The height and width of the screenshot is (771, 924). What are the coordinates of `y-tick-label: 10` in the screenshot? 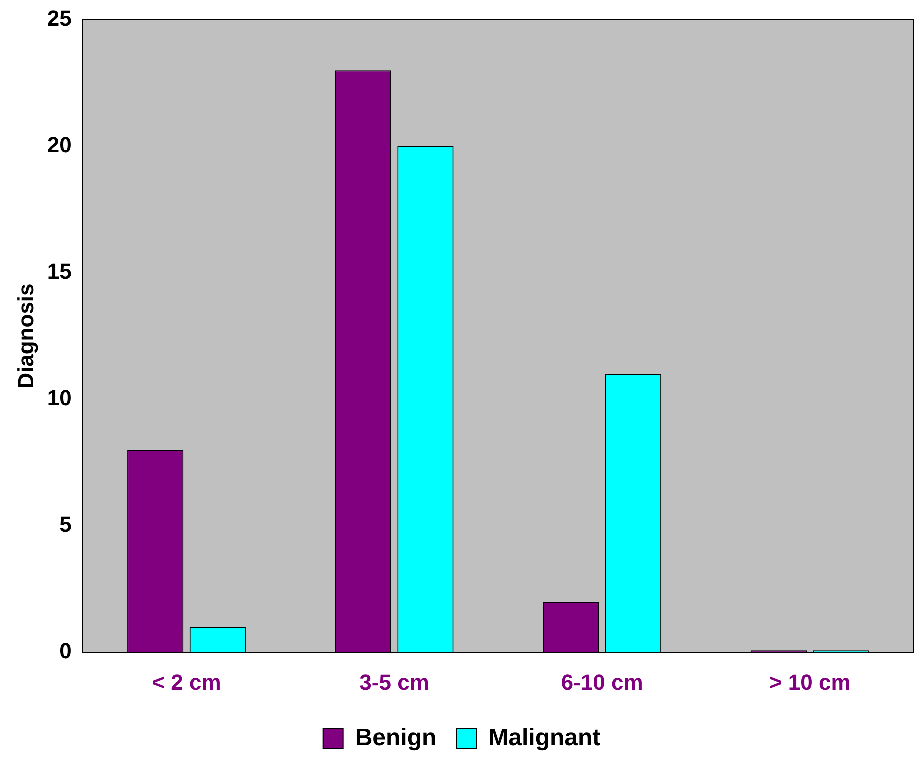 It's located at (59, 398).